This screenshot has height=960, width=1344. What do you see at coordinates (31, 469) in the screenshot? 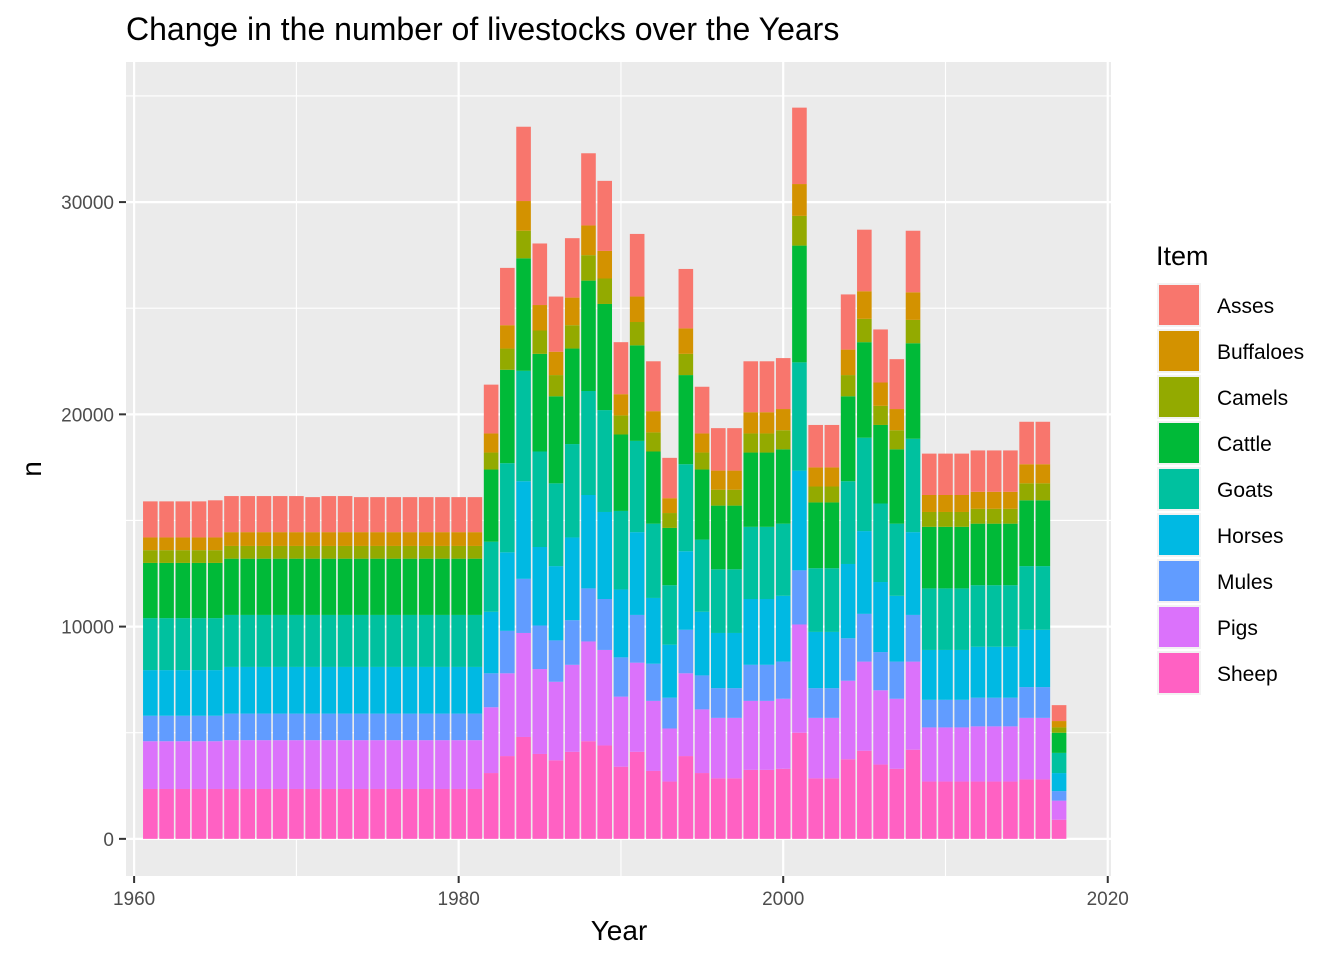
I see `y-axis-title: n` at bounding box center [31, 469].